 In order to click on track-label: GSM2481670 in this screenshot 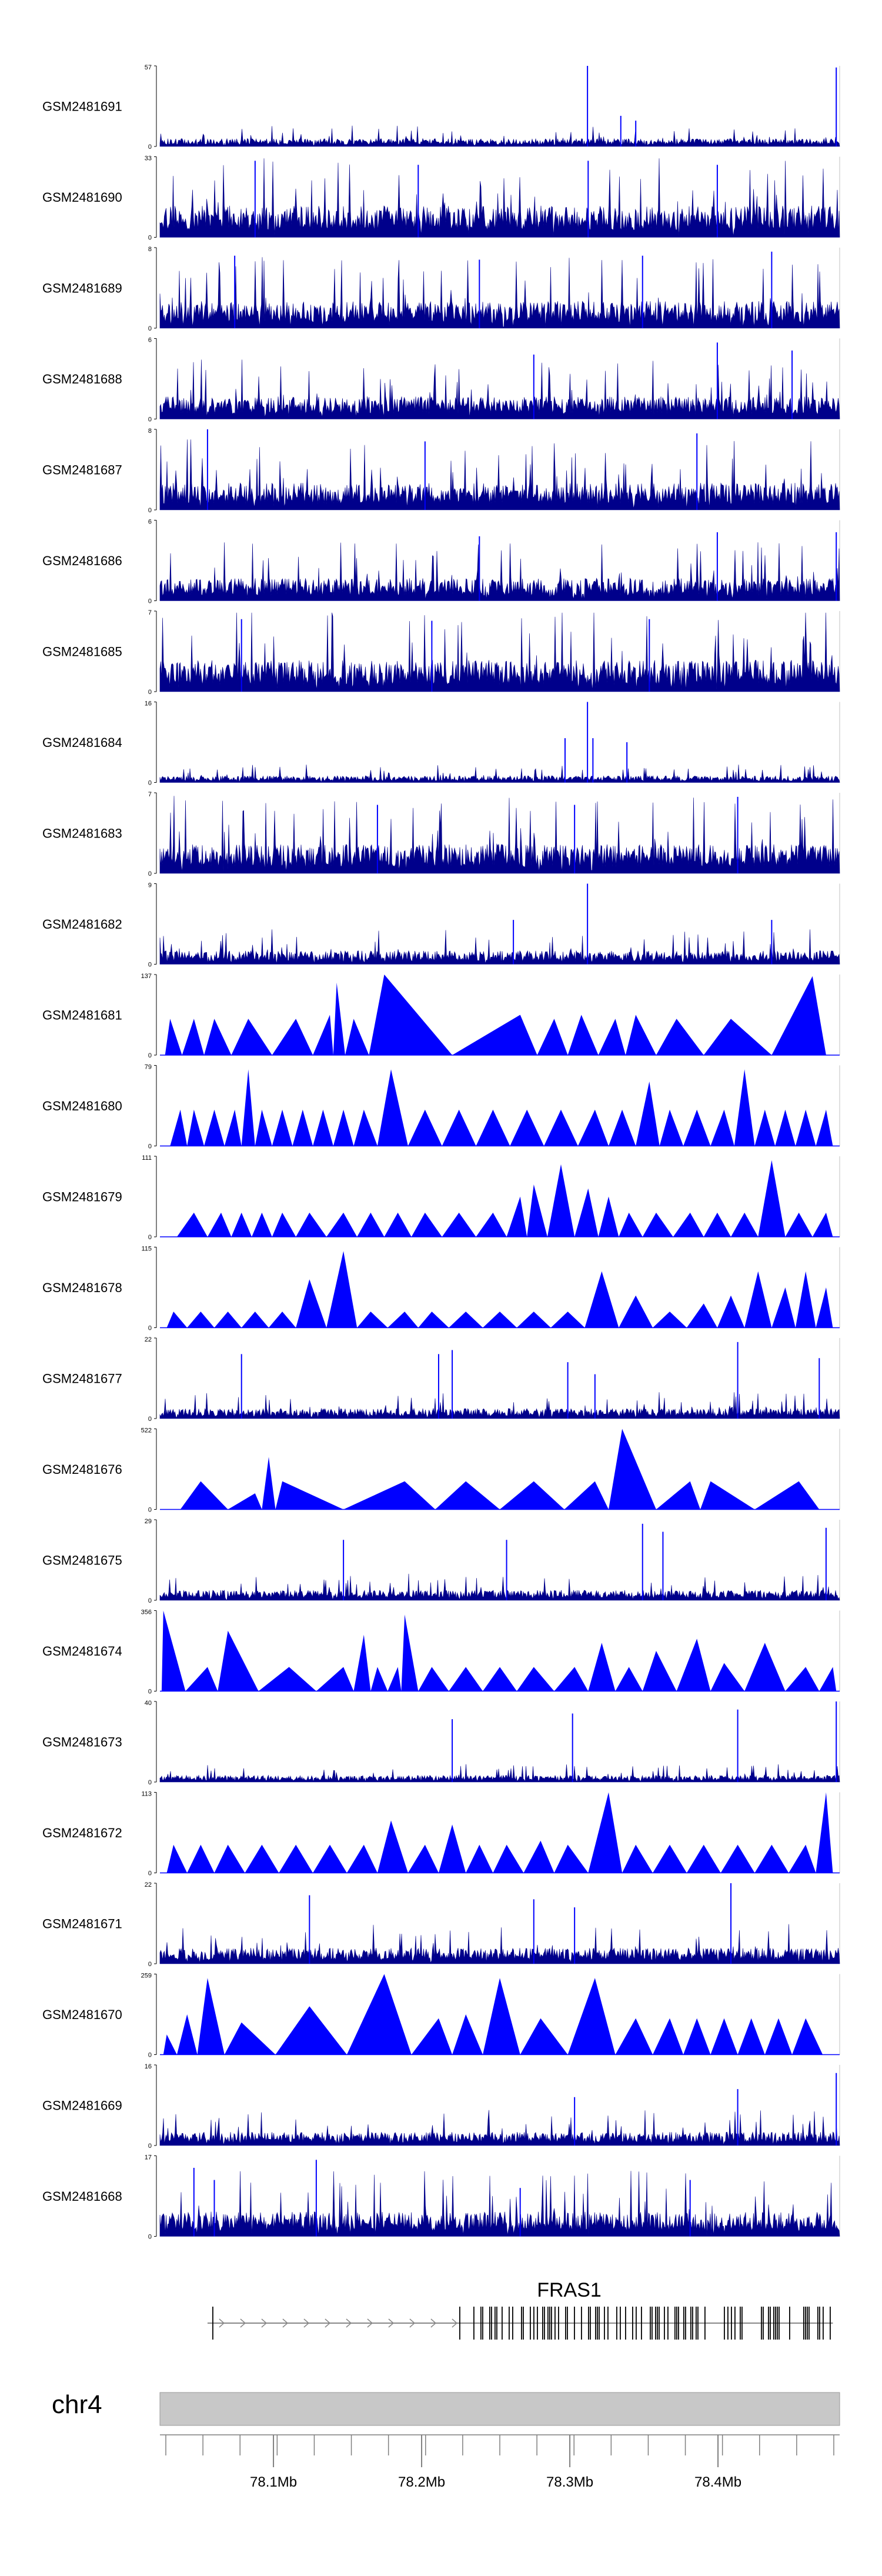, I will do `click(82, 2014)`.